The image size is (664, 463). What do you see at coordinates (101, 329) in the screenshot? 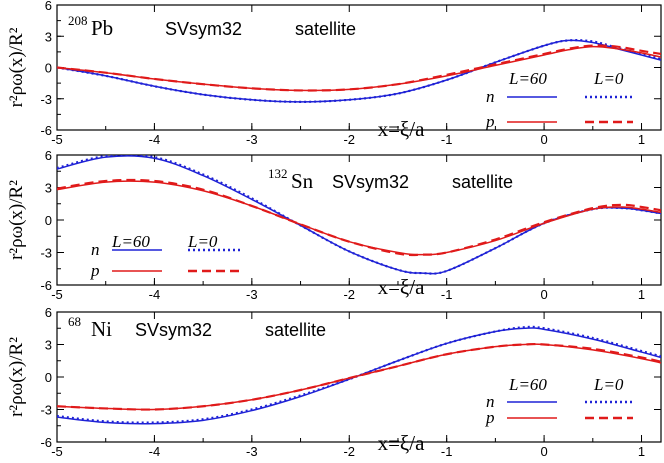
I see `nucleus-label: Ni` at bounding box center [101, 329].